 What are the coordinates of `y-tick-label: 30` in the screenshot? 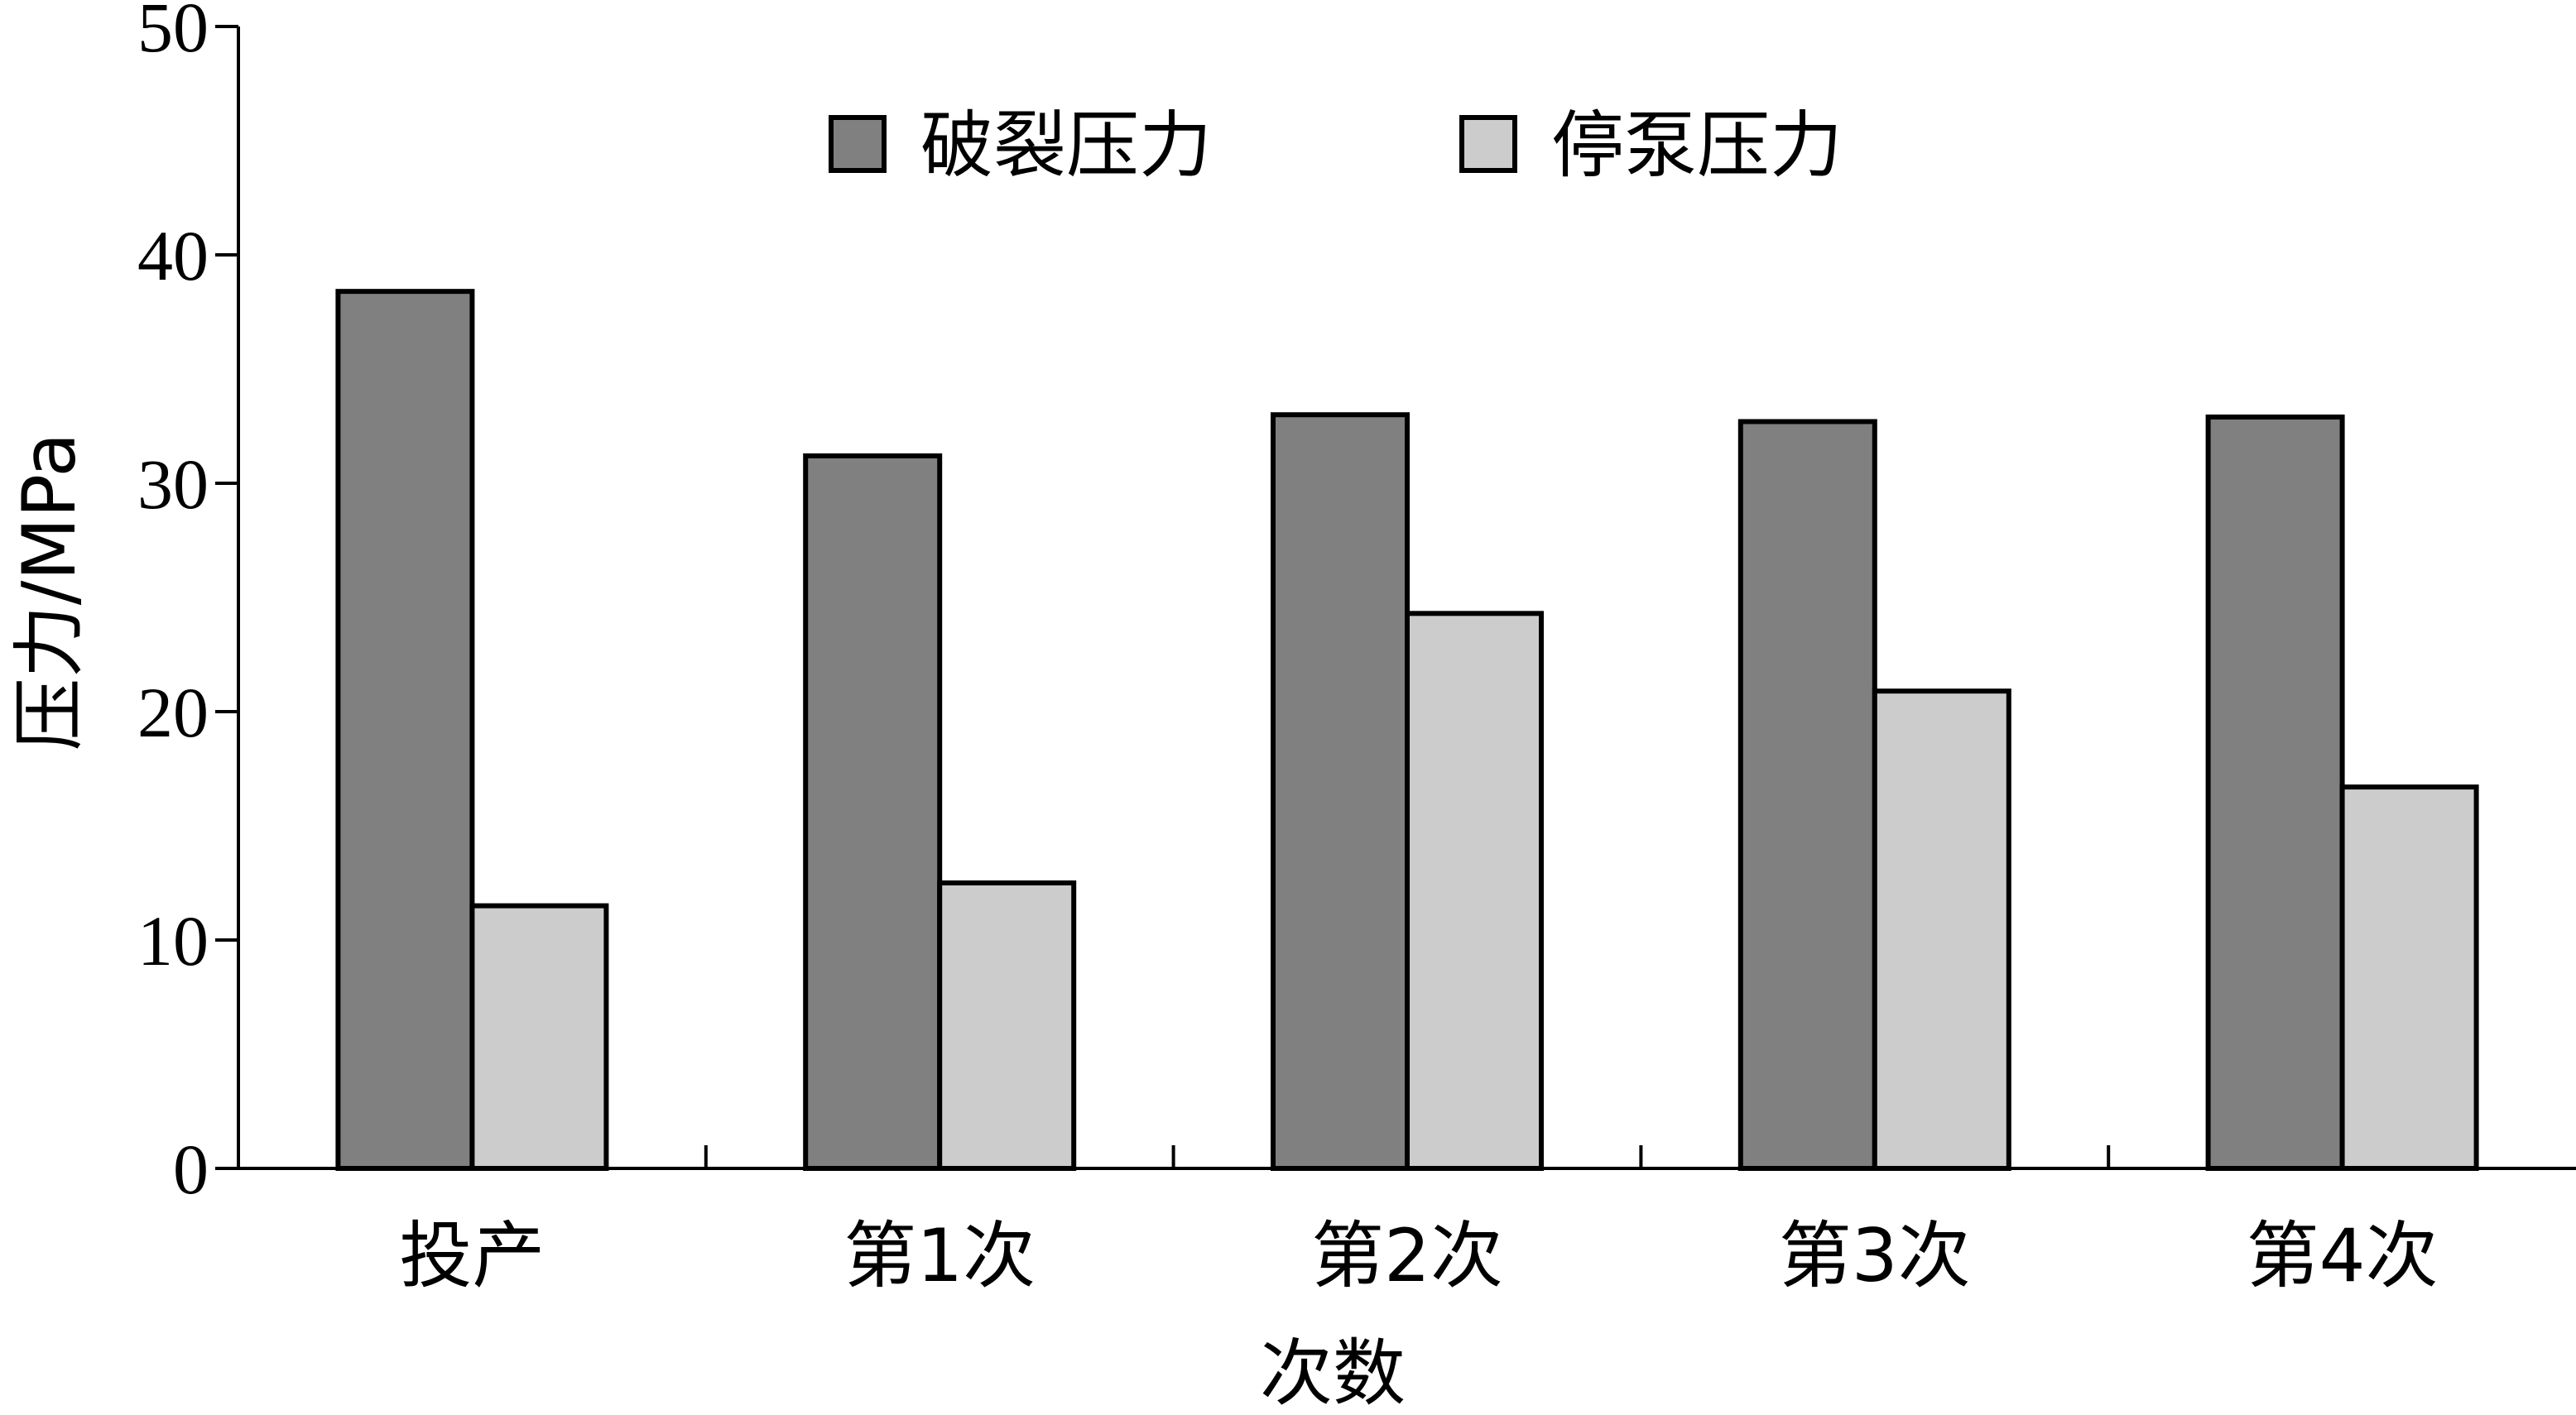 It's located at (173, 484).